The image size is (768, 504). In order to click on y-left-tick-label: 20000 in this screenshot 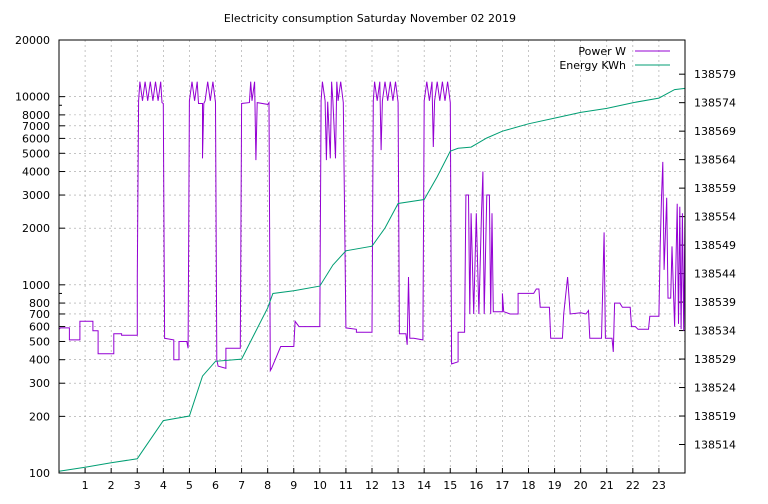, I will do `click(32, 40)`.